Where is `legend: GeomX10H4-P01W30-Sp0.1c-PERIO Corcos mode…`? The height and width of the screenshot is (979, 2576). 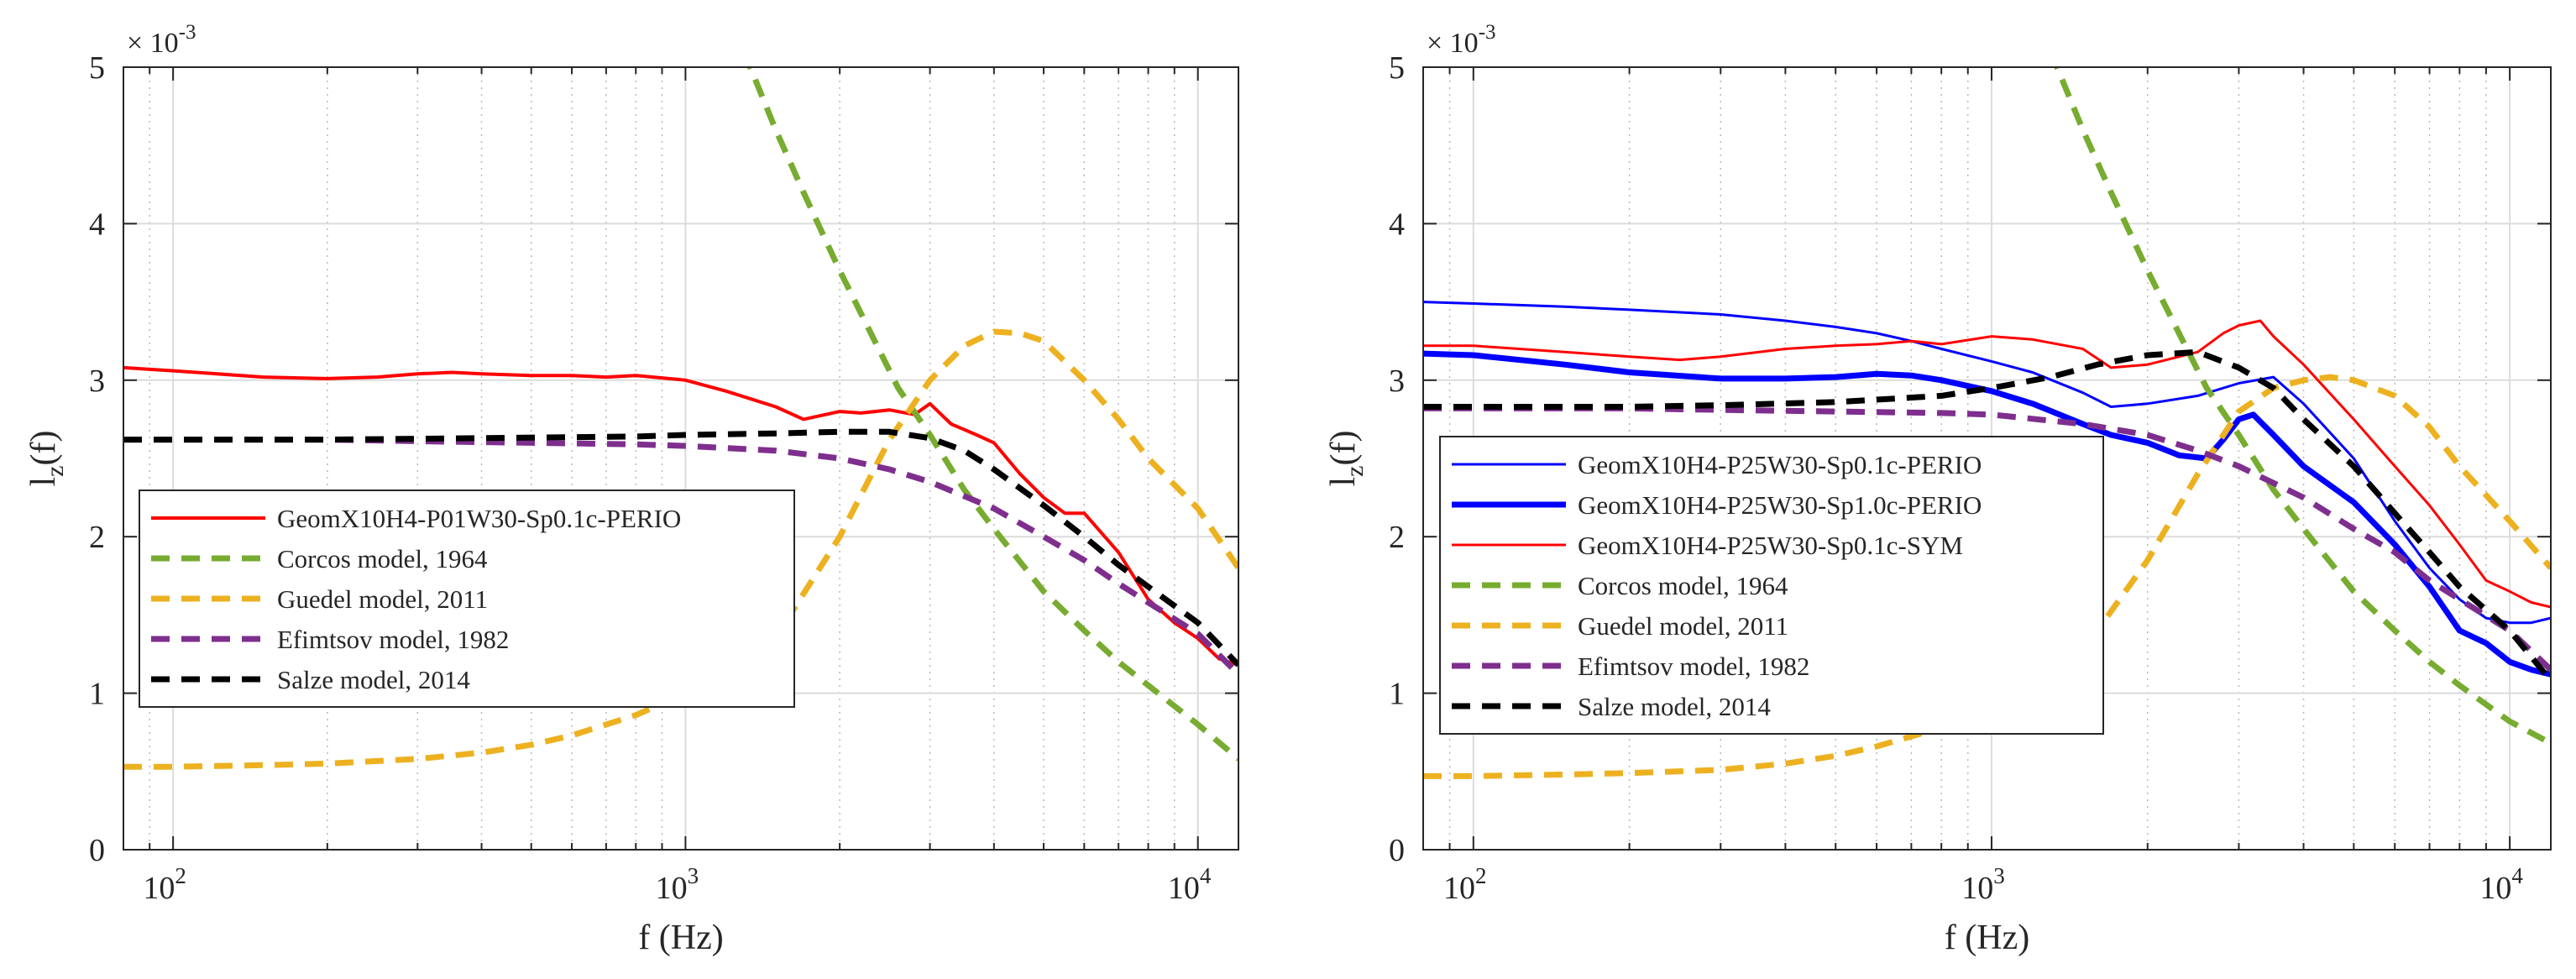 legend: GeomX10H4-P01W30-Sp0.1c-PERIO Corcos mode… is located at coordinates (467, 599).